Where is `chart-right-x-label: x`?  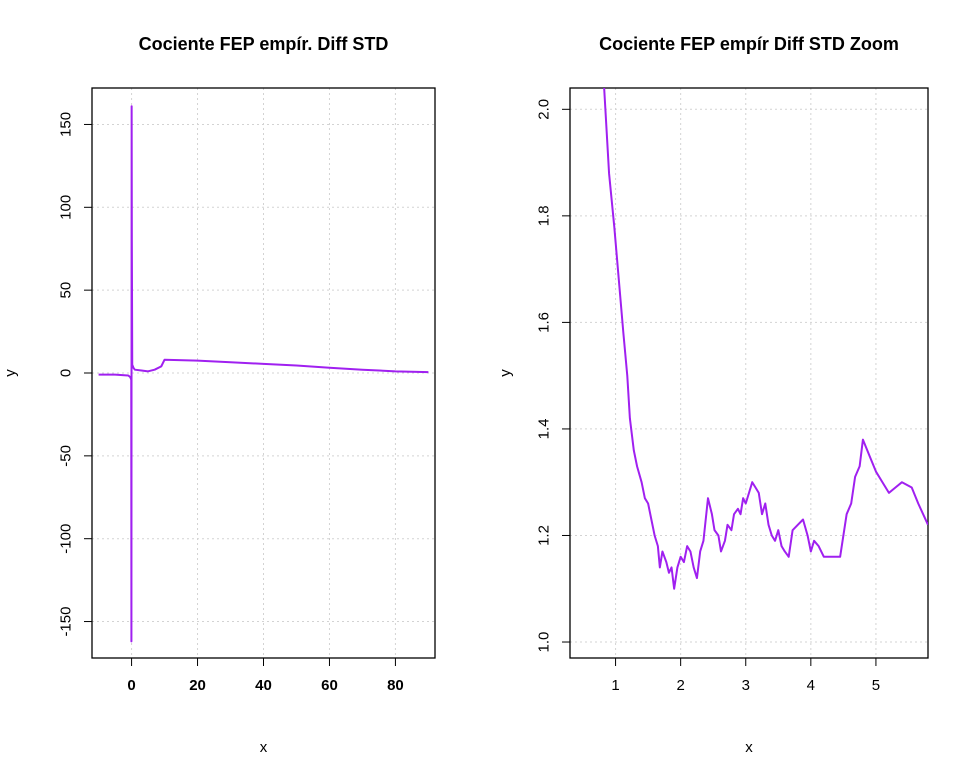
chart-right-x-label: x is located at coordinates (749, 747).